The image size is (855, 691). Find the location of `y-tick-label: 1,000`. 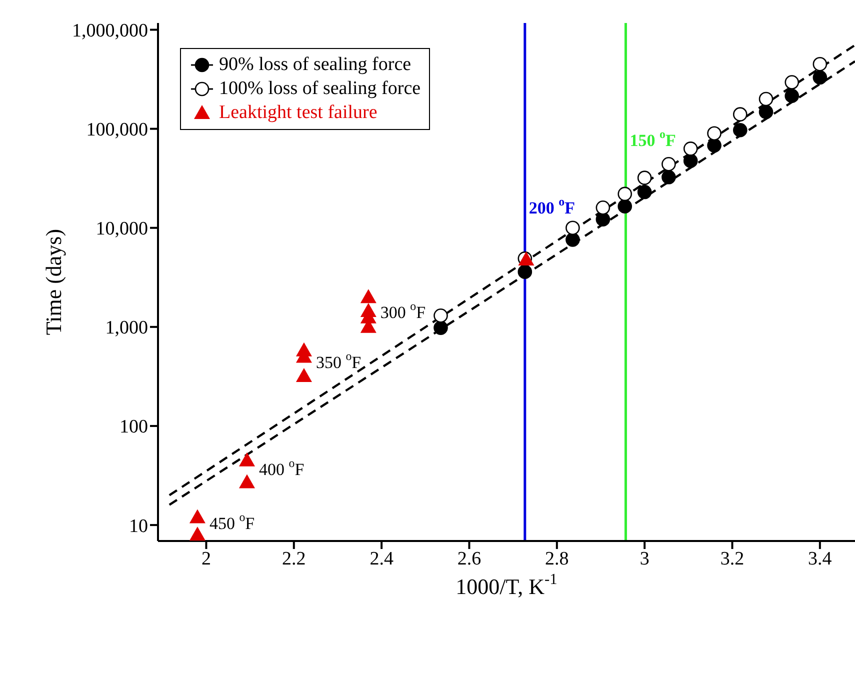

y-tick-label: 1,000 is located at coordinates (126, 328).